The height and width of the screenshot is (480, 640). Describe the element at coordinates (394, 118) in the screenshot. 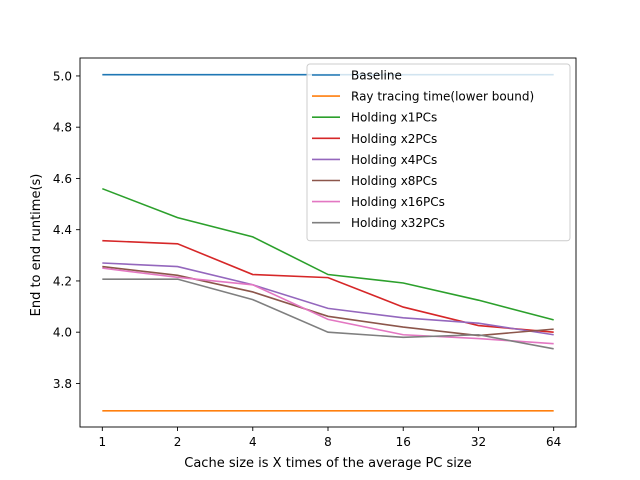

I see `legend-label-2: Holding x1PCs` at that location.